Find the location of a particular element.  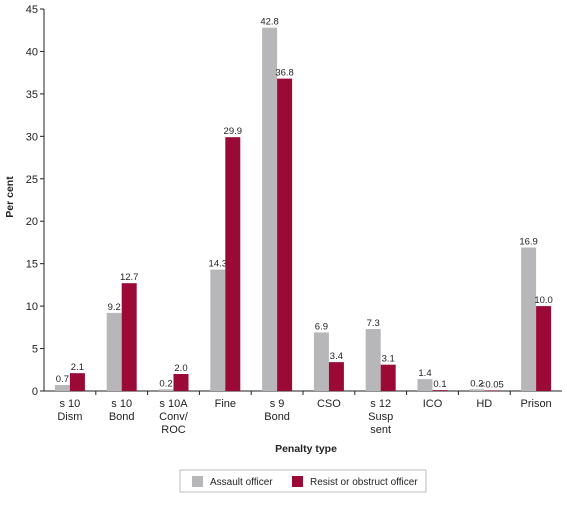

y-tick-label: 40 is located at coordinates (32, 52).